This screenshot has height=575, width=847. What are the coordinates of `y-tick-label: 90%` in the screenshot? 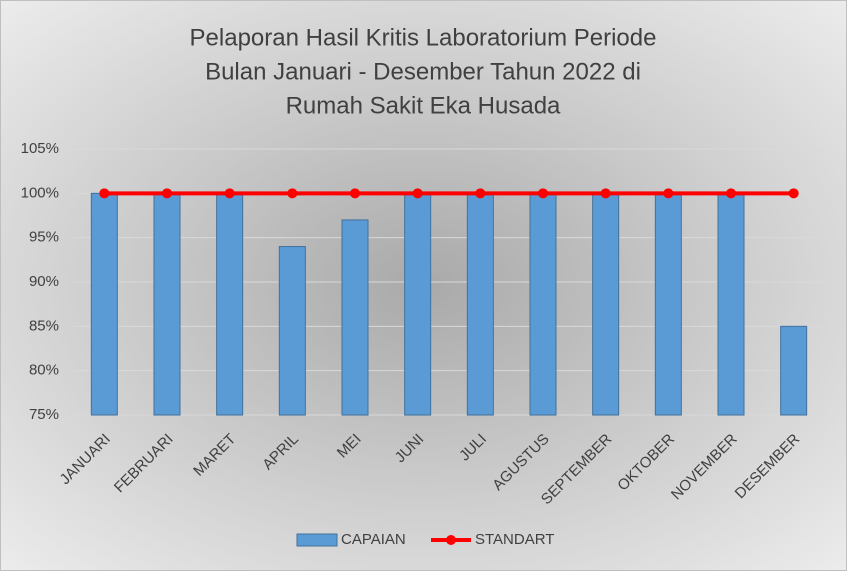 It's located at (44, 281).